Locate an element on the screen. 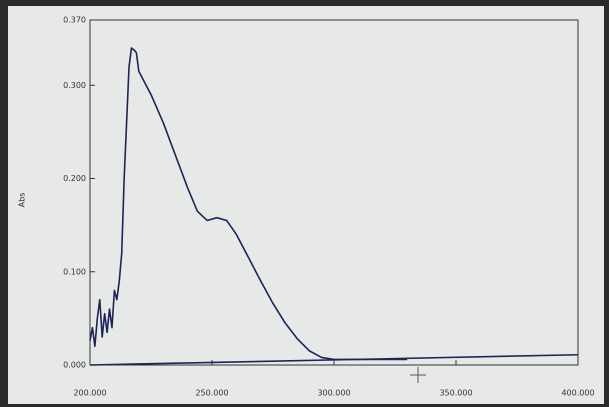  y-tick-label: 0.000 is located at coordinates (74, 365).